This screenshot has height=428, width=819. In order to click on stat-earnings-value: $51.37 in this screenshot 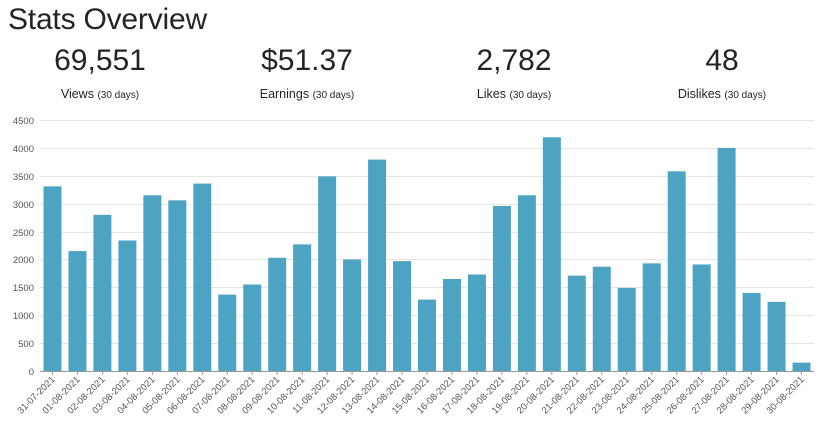, I will do `click(307, 60)`.